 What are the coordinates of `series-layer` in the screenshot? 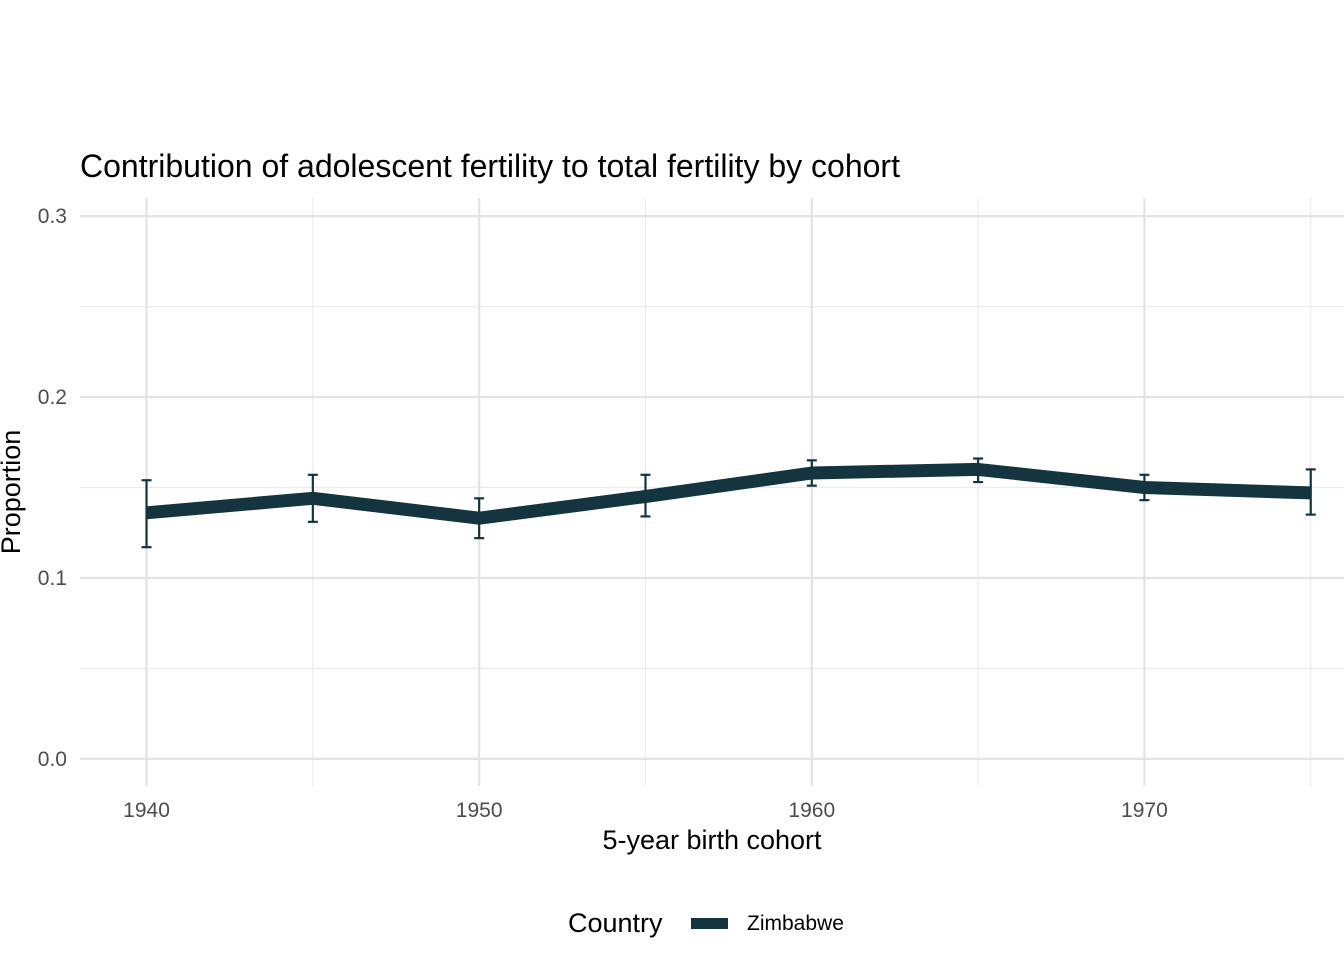 It's located at (728, 503).